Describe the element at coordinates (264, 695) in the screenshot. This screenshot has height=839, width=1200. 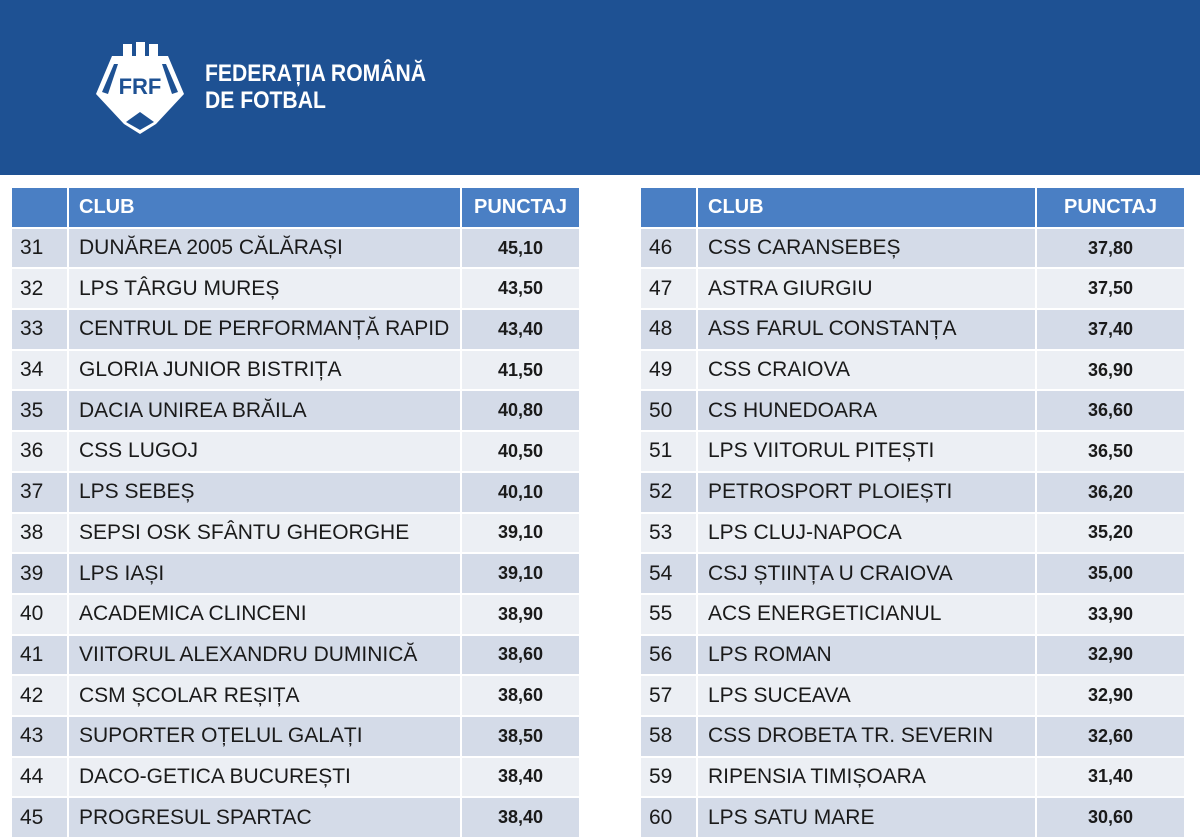
I see `club-cell: CSM ȘCOLAR REȘIȚA` at that location.